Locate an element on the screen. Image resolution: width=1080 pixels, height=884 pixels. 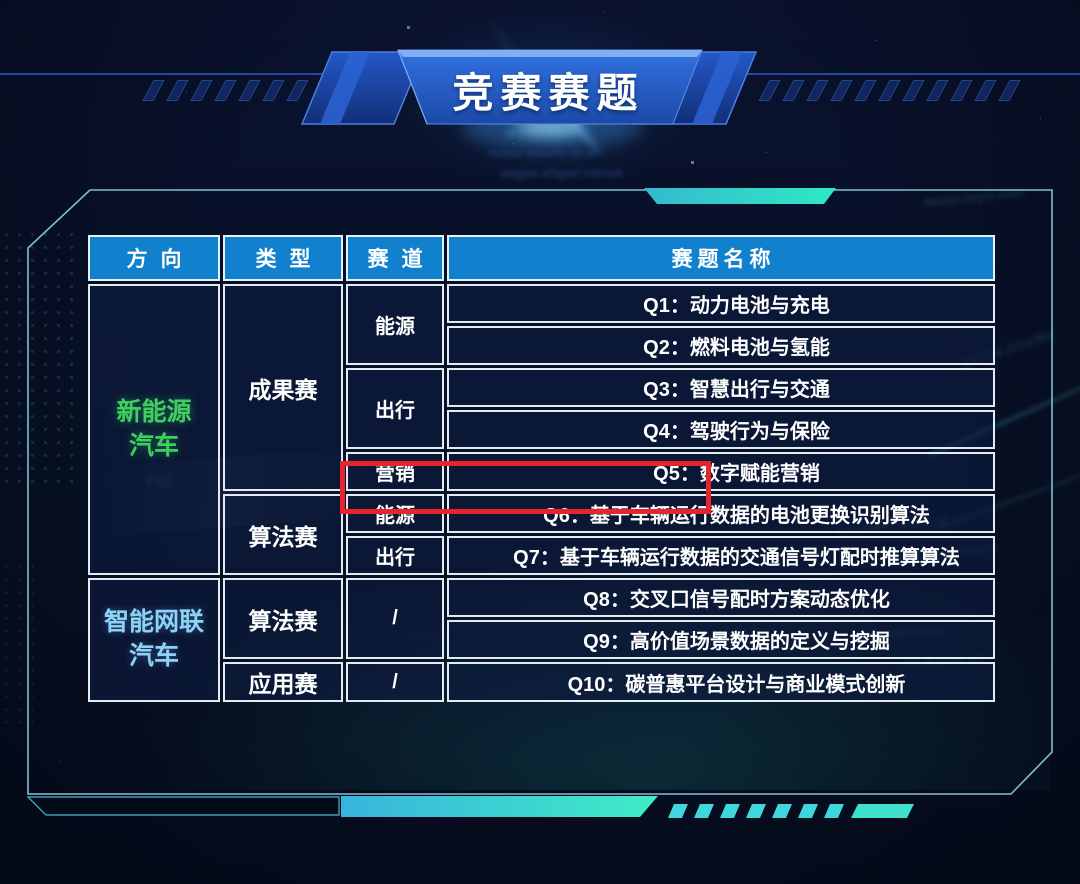
cell-track-energy: 能源 is located at coordinates (395, 324).